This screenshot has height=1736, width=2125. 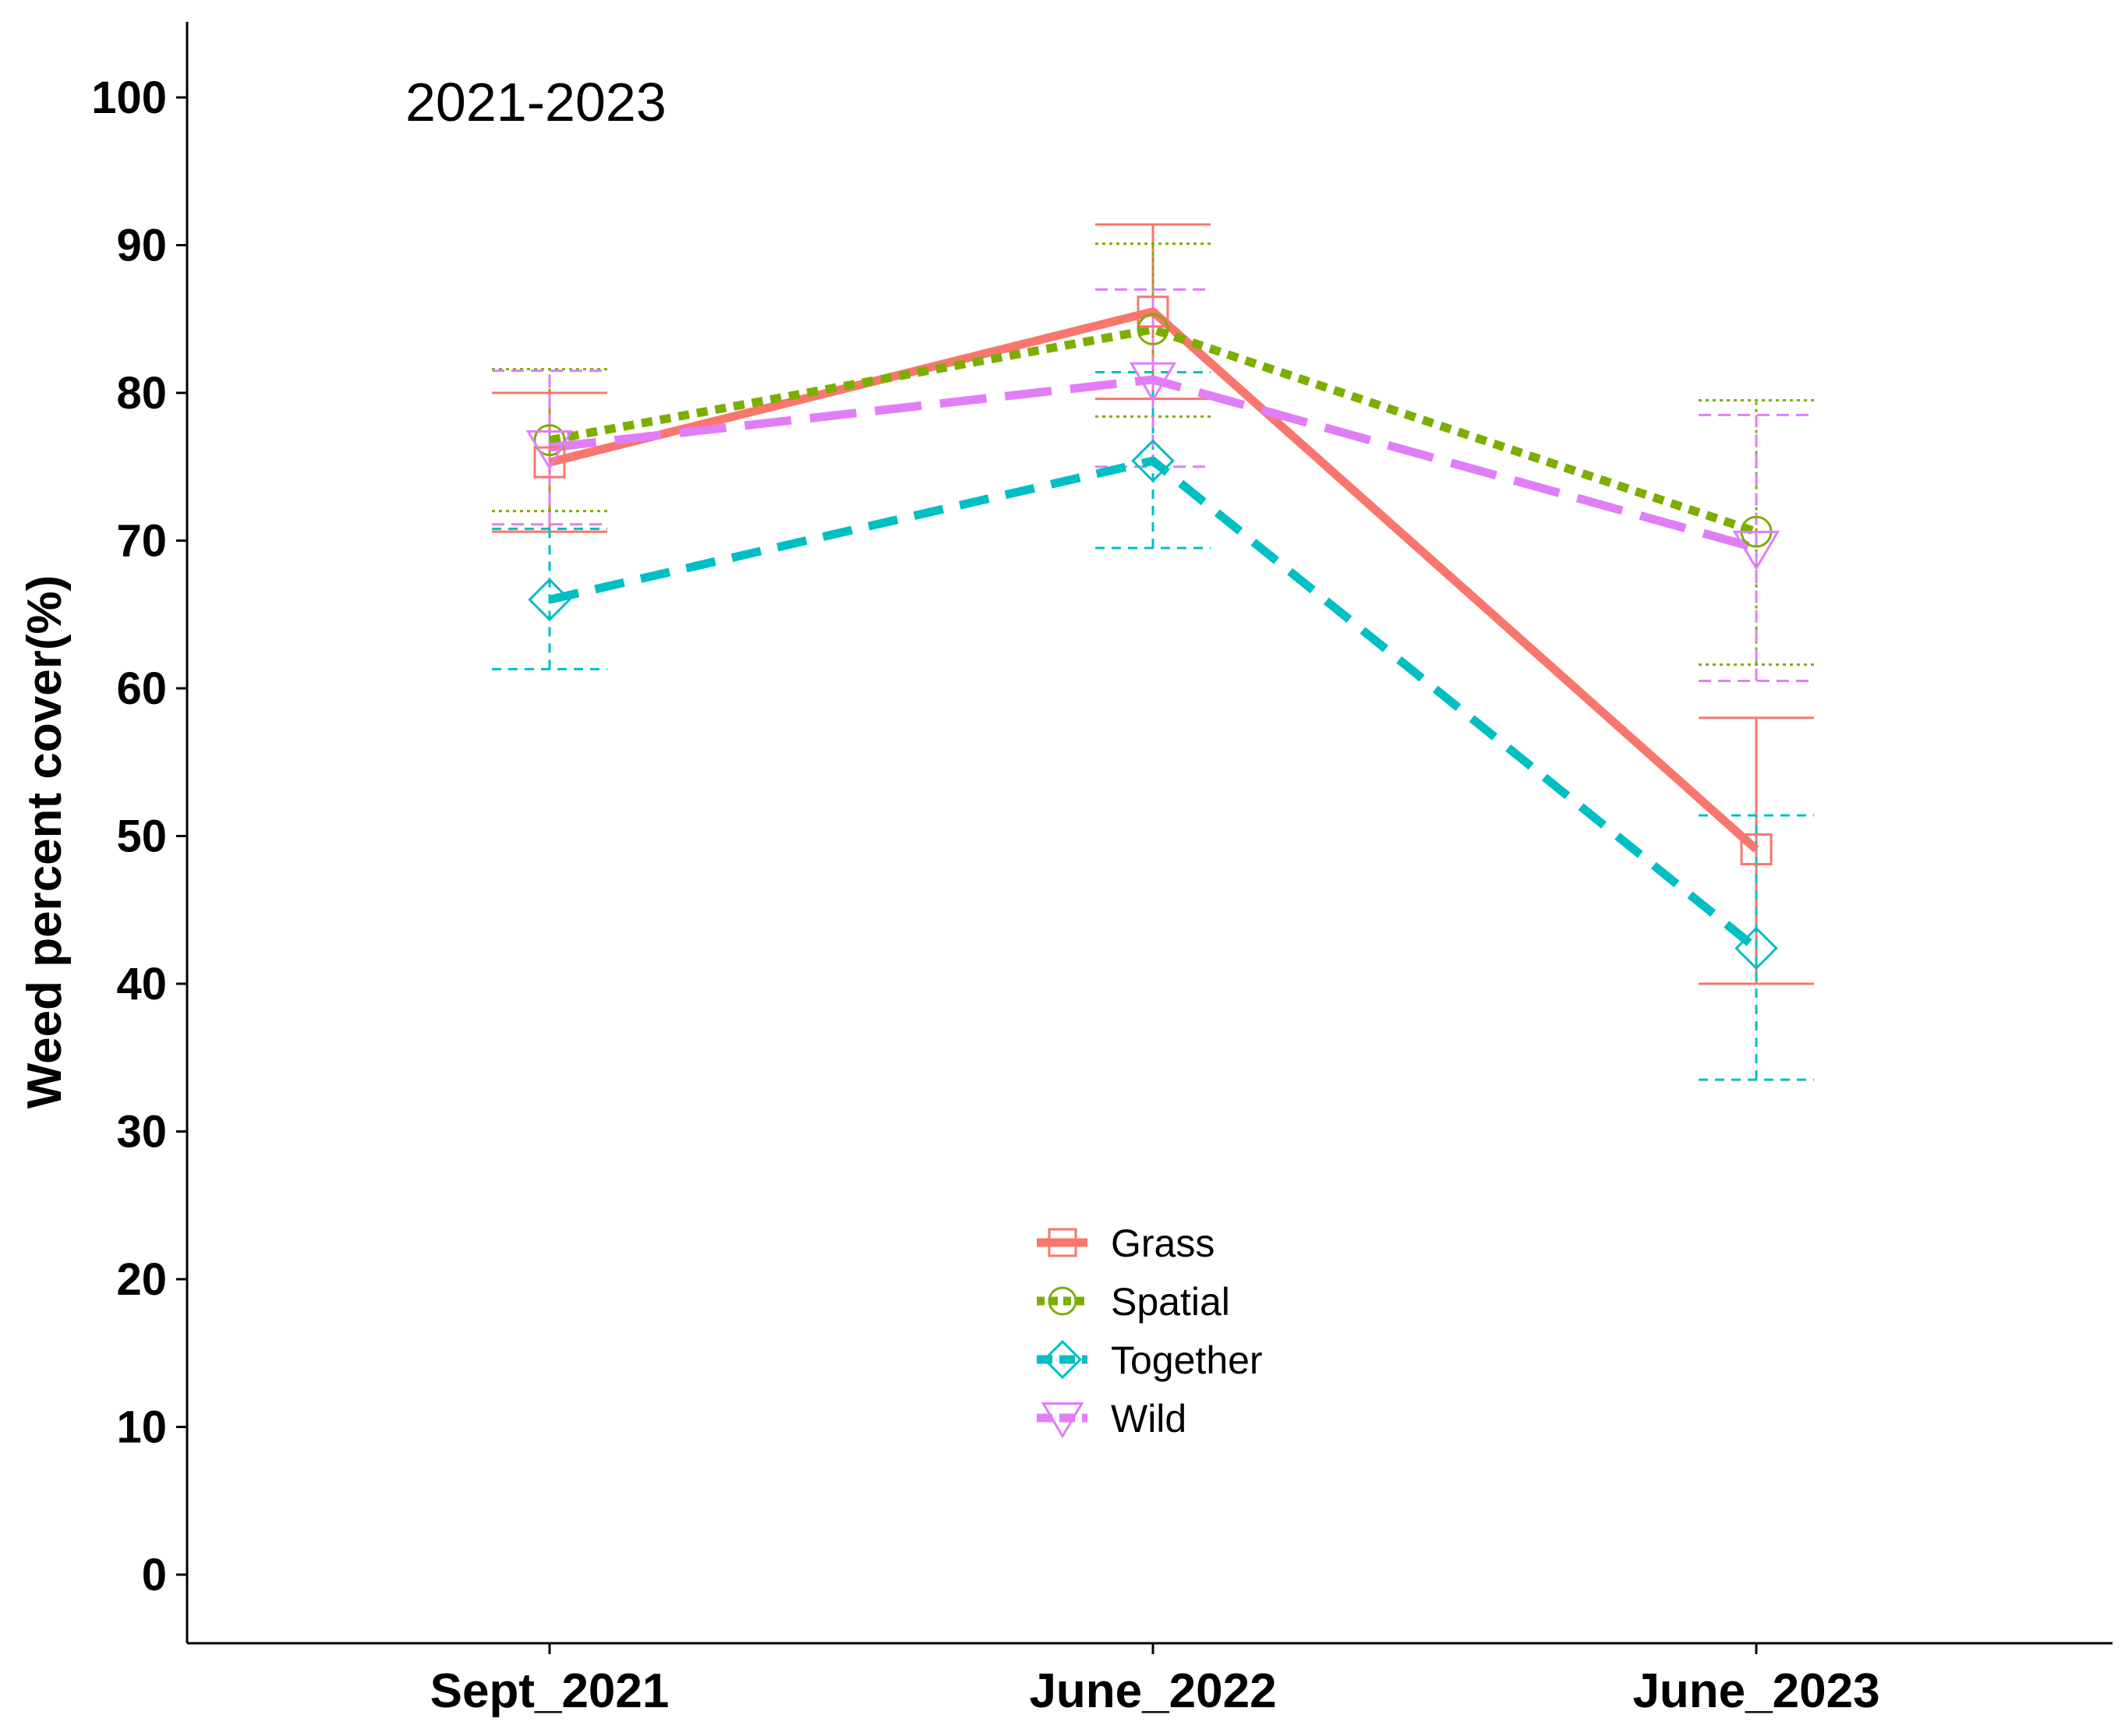 I want to click on legend-label: Wild, so click(x=1148, y=1419).